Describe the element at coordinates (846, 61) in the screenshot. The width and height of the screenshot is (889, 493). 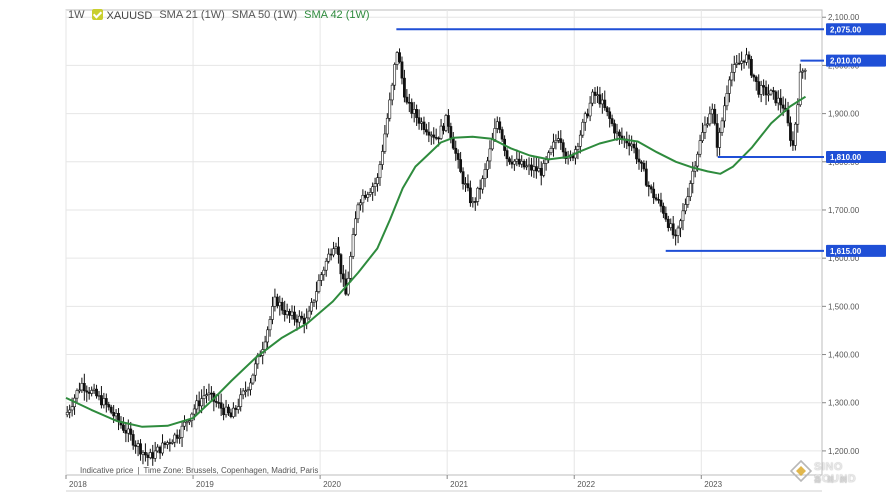
I see `level-tag-label: 2,010.00` at that location.